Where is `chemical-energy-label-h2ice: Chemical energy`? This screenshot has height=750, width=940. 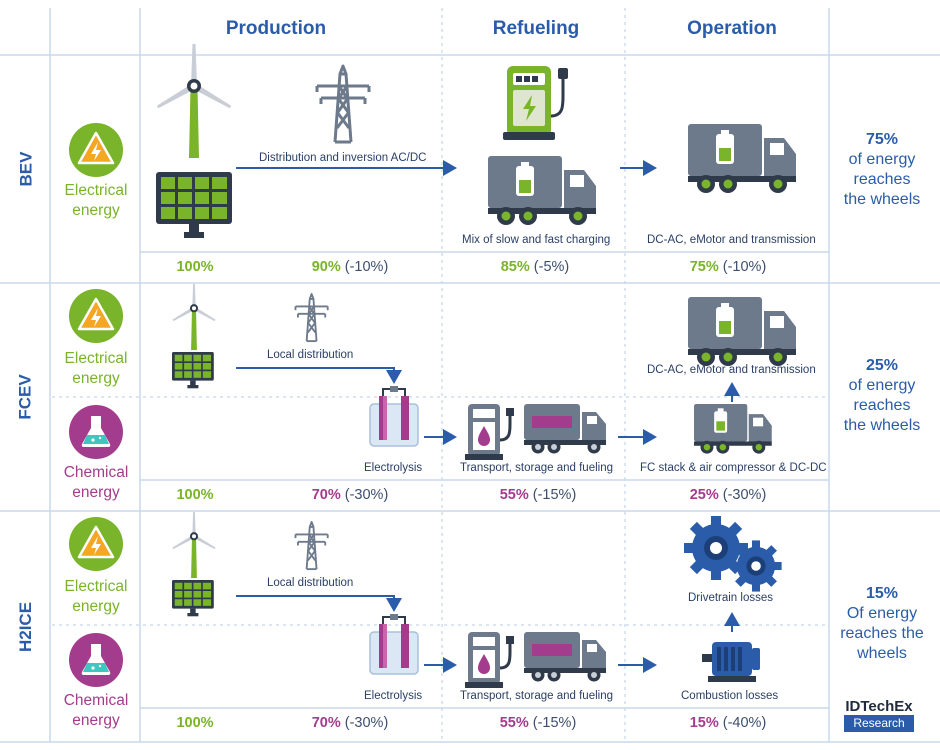
chemical-energy-label-h2ice: Chemical energy is located at coordinates (96, 710).